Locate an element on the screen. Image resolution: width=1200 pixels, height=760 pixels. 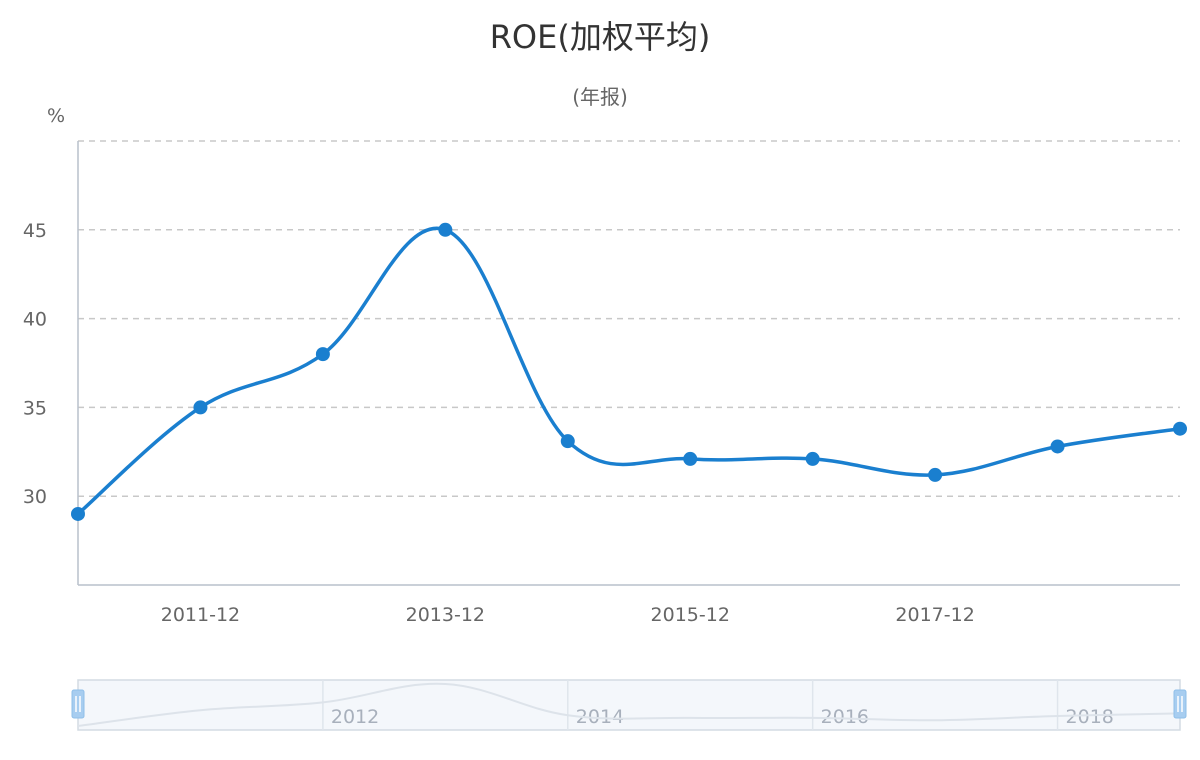
data-zoom-label: 2012 is located at coordinates (355, 717).